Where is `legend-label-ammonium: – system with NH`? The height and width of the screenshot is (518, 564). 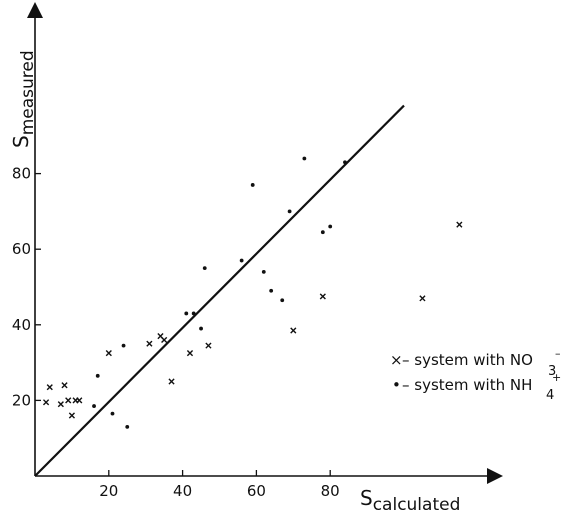
legend-label-ammonium: – system with NH is located at coordinates (467, 385).